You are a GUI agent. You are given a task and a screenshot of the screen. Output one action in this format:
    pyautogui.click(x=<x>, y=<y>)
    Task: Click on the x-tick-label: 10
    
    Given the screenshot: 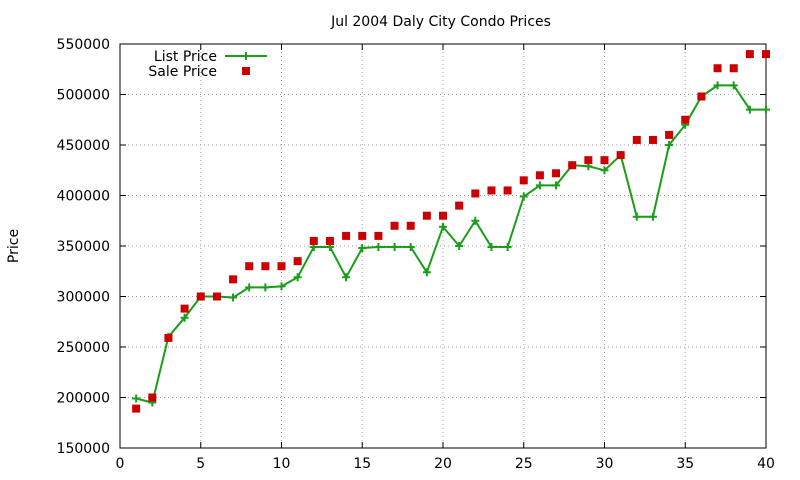 What is the action you would take?
    pyautogui.click(x=282, y=464)
    